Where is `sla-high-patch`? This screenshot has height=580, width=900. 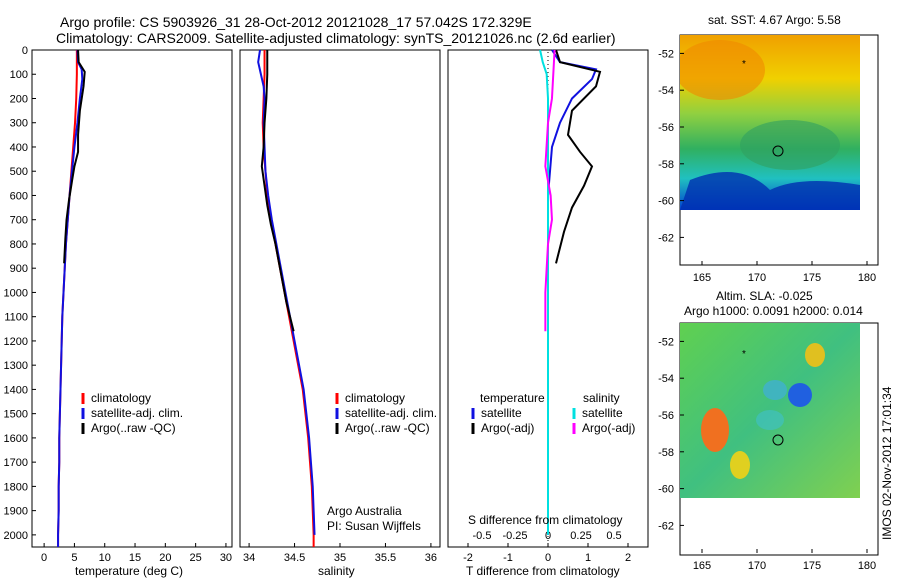 sla-high-patch is located at coordinates (715, 430).